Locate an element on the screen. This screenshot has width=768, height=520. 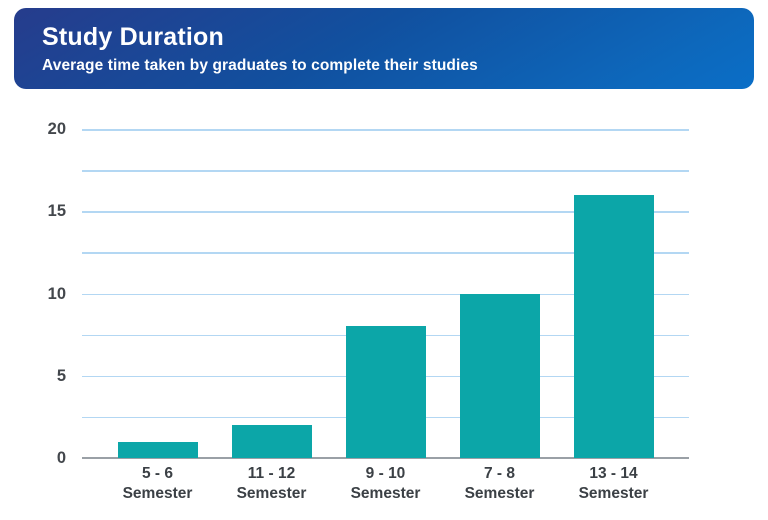
x-axis-label: 11 - 12 Semester is located at coordinates (271, 483).